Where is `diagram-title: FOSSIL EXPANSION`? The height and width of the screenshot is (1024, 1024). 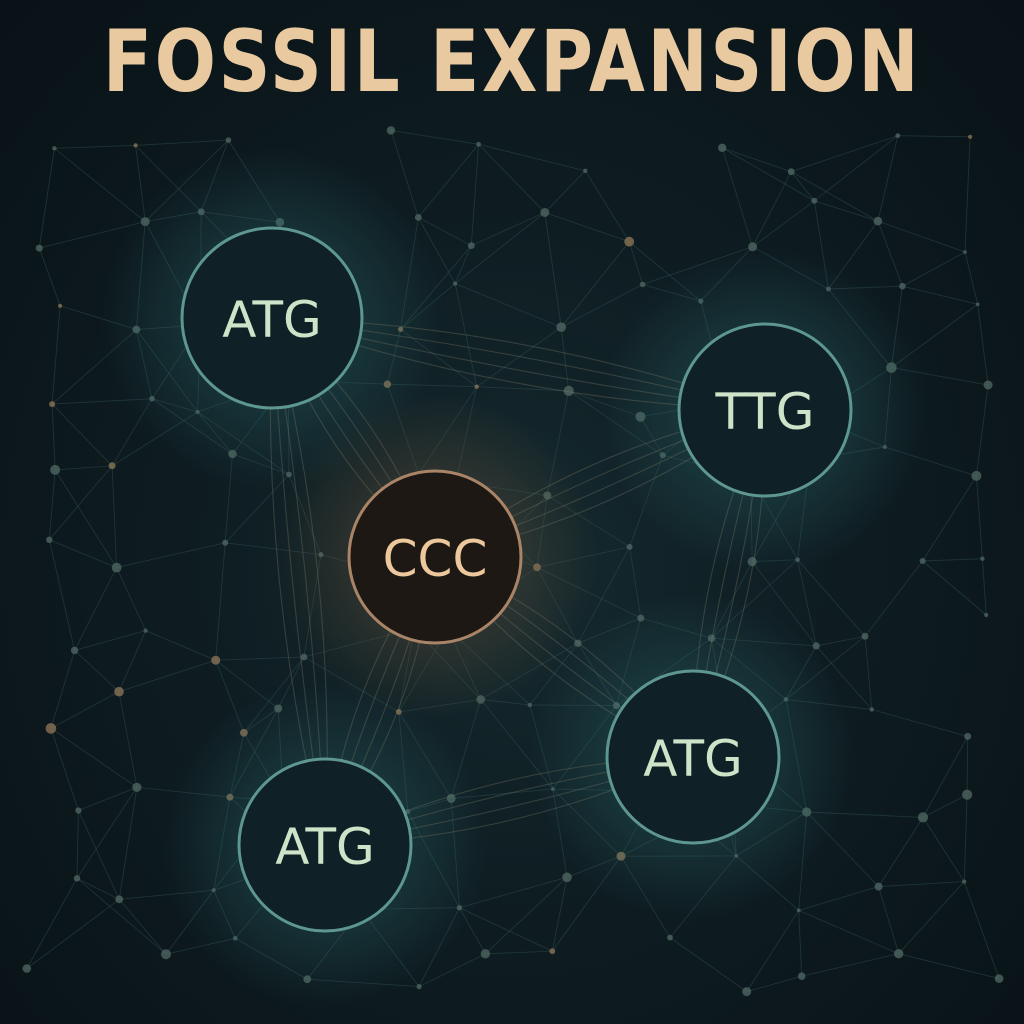
diagram-title: FOSSIL EXPANSION is located at coordinates (512, 62).